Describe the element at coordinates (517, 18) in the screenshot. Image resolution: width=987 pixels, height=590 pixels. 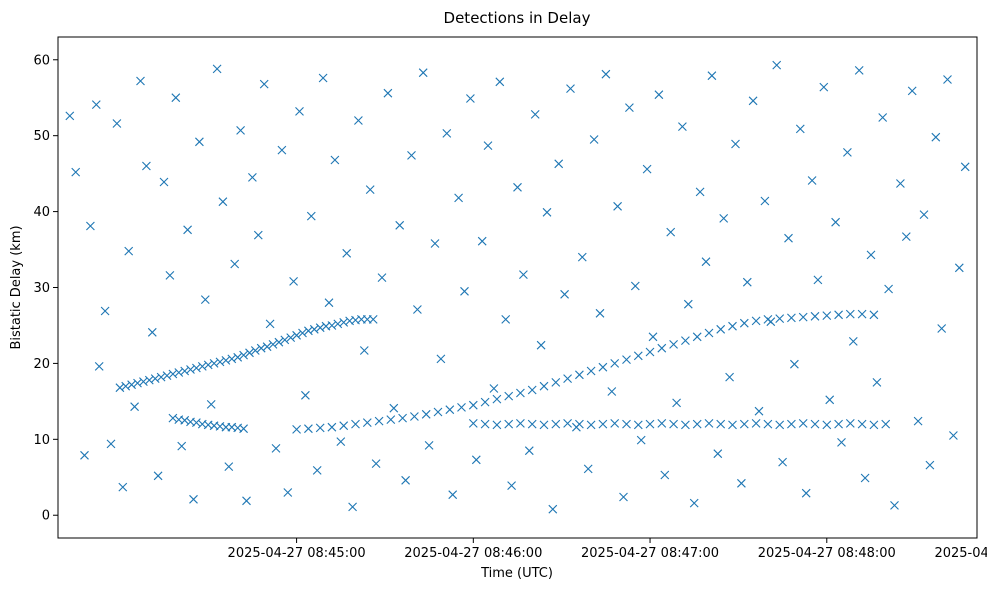
I see `chart-title: Detections in Delay` at that location.